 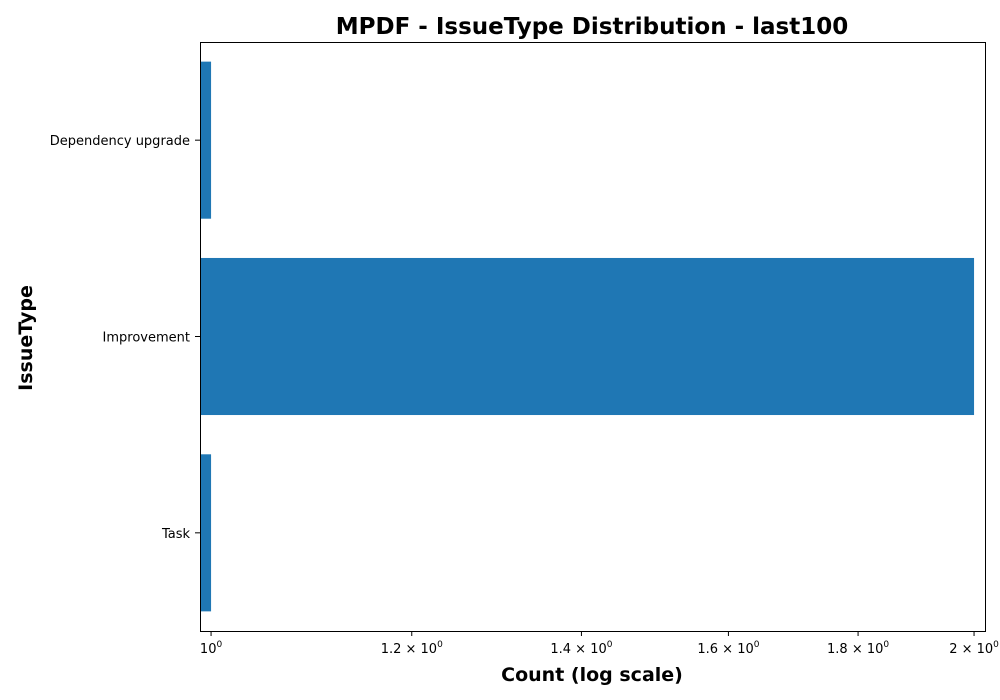 What do you see at coordinates (592, 675) in the screenshot?
I see `x-axis-label: Count (log scale)` at bounding box center [592, 675].